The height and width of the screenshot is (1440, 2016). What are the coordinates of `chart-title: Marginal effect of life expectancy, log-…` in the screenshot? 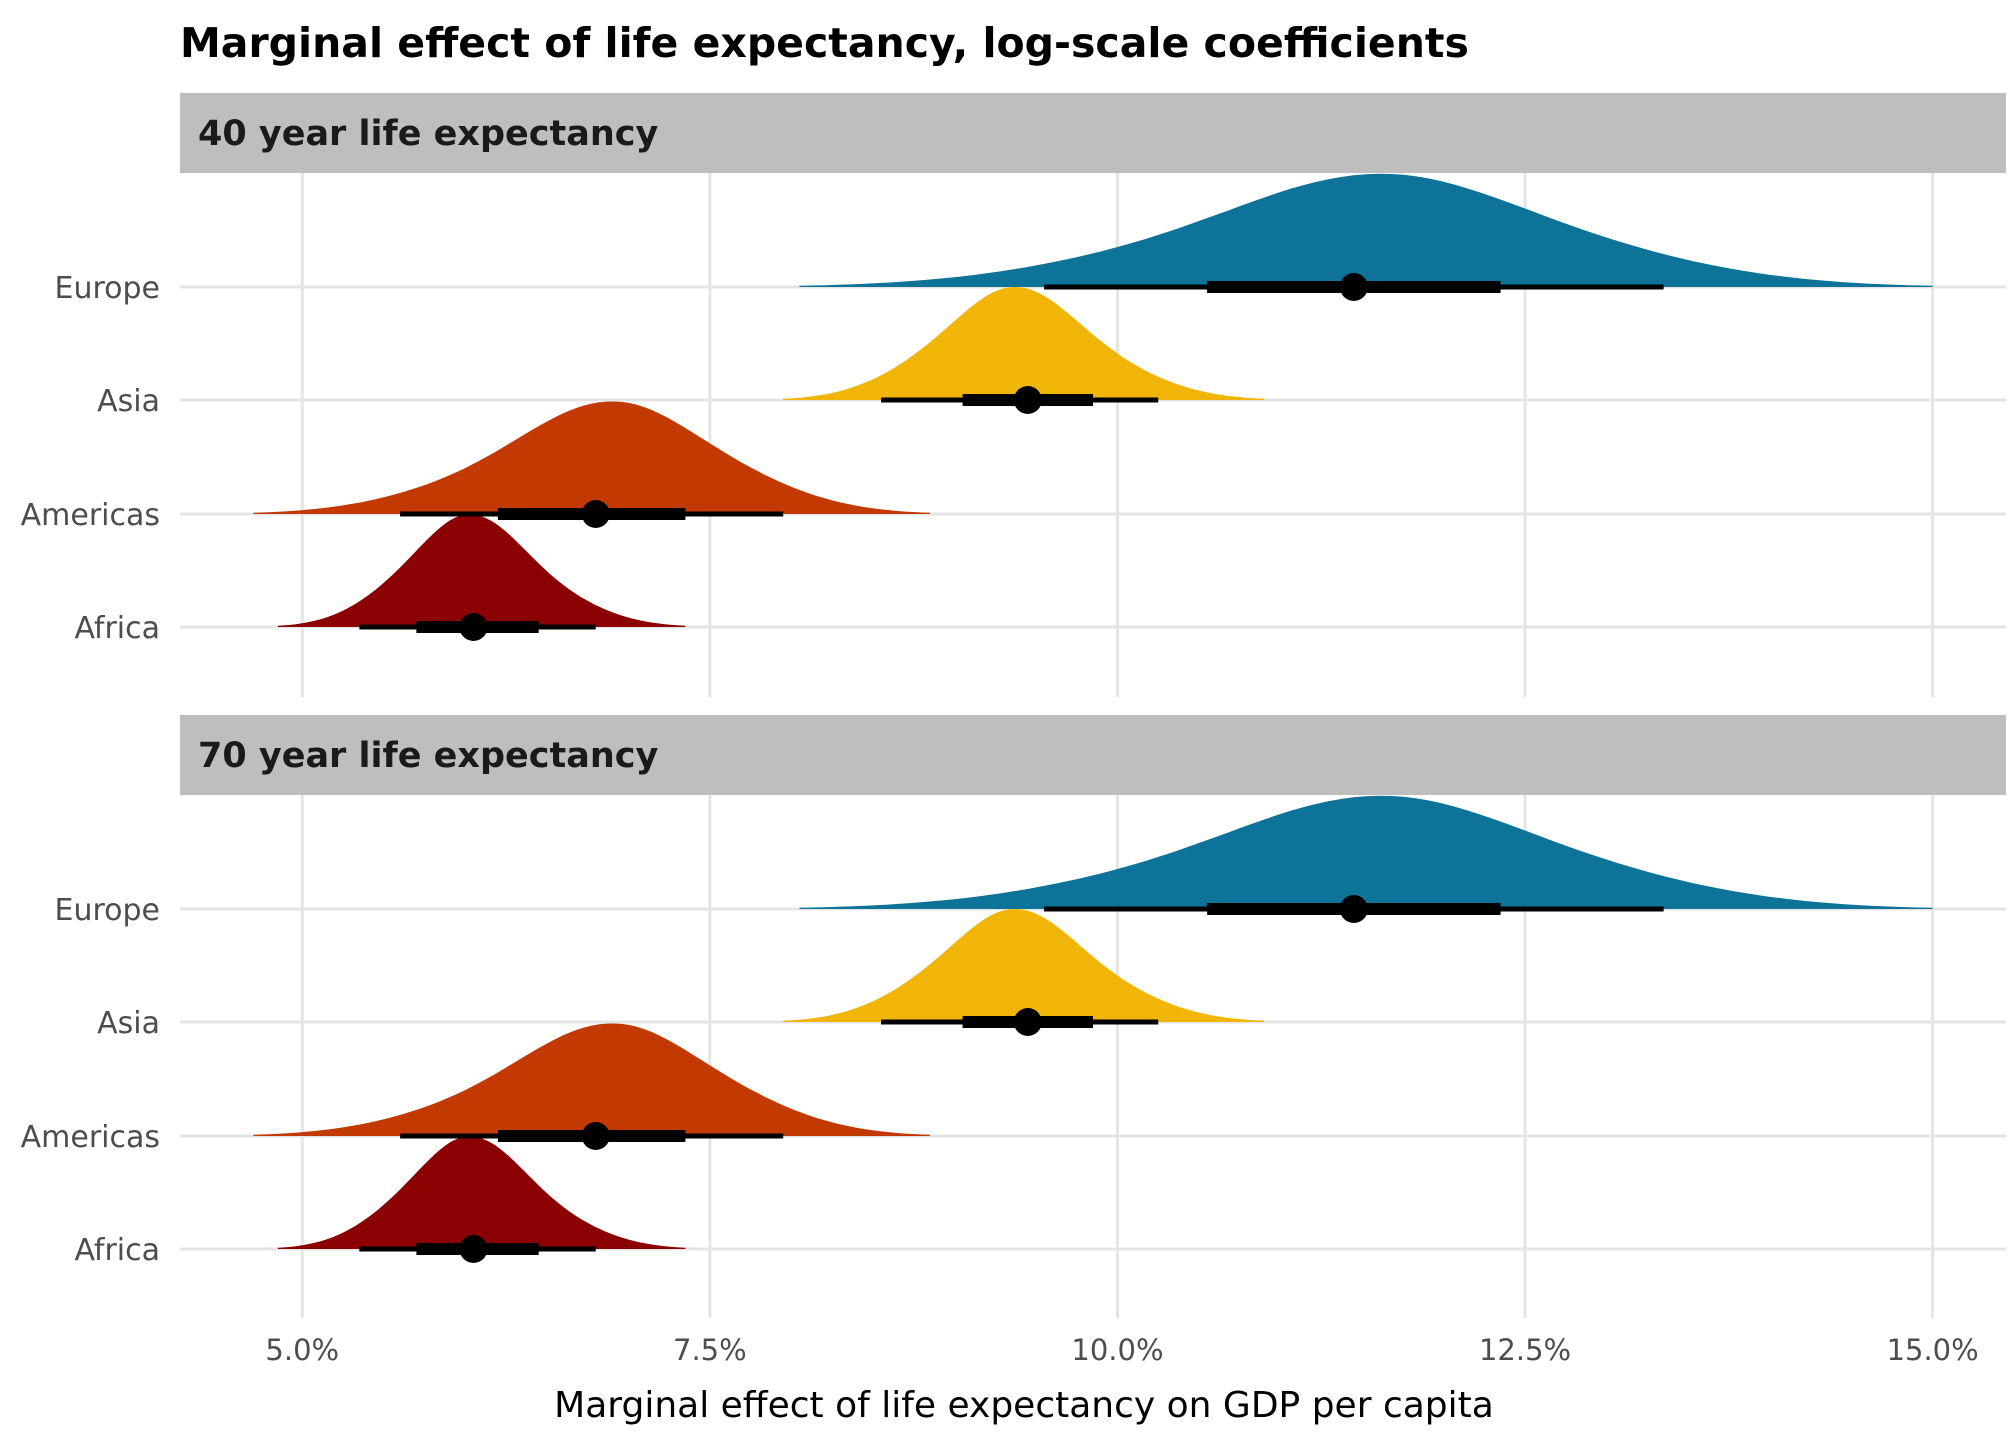 It's located at (824, 43).